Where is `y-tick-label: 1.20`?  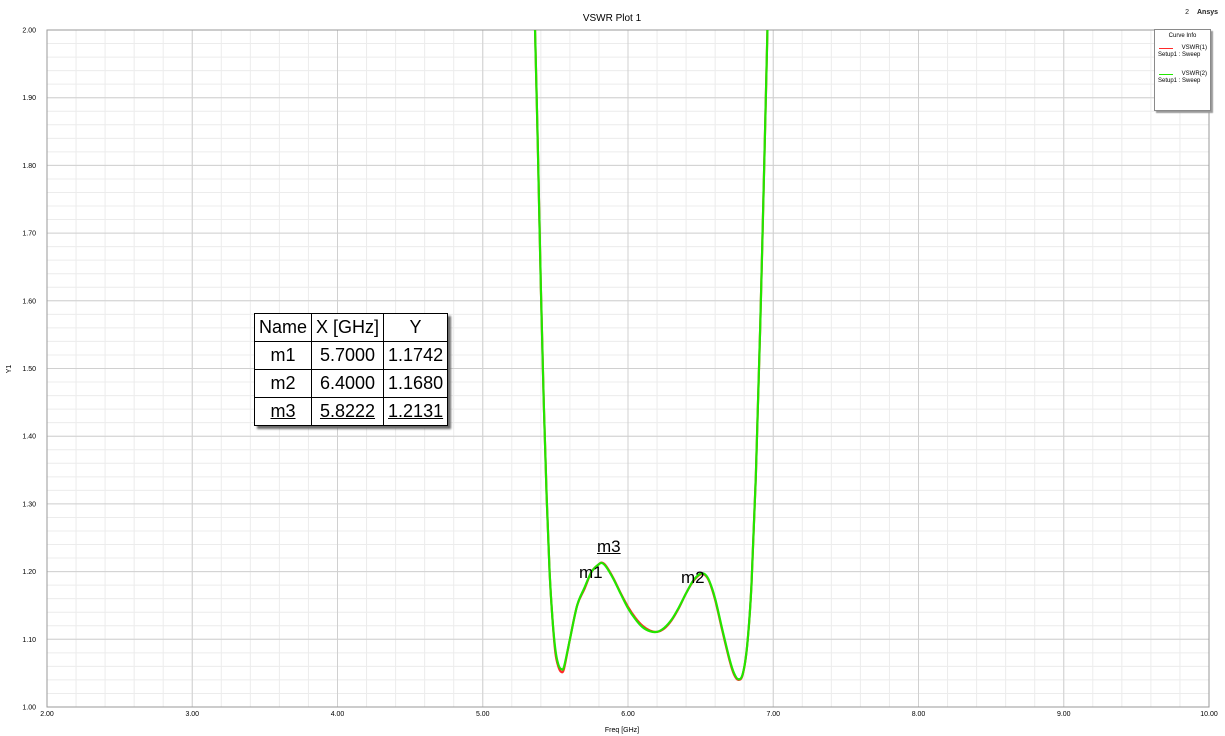 y-tick-label: 1.20 is located at coordinates (29, 572).